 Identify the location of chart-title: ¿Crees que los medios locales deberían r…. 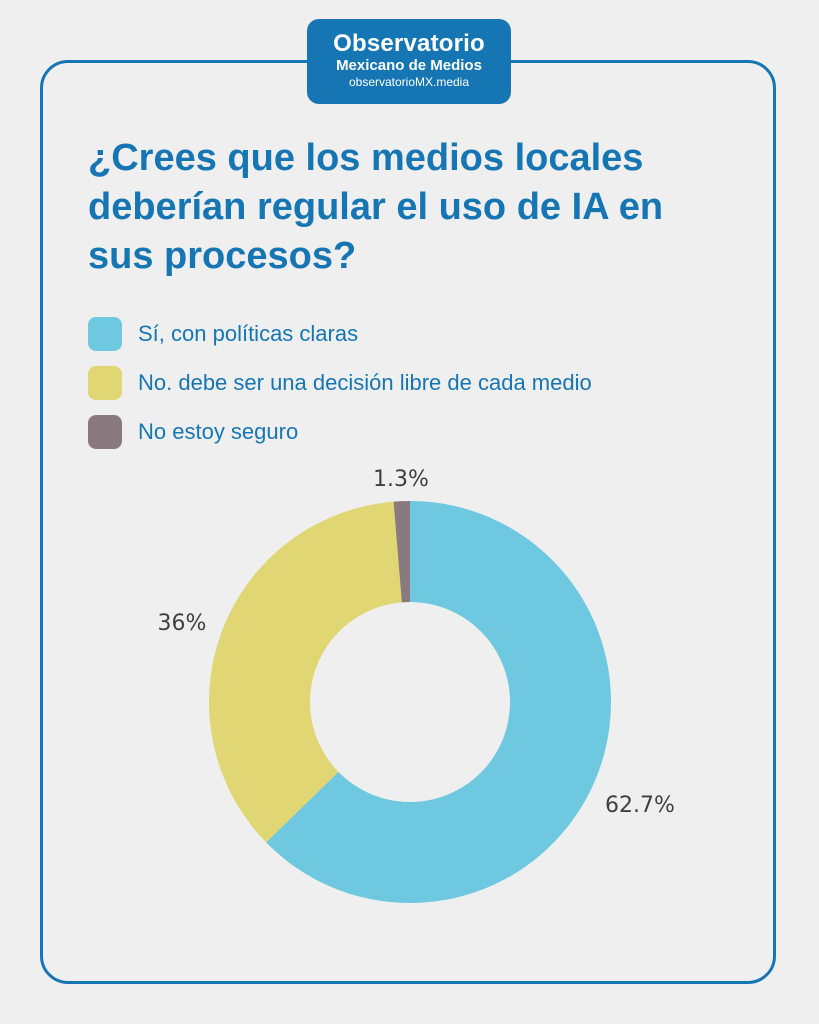
(376, 207).